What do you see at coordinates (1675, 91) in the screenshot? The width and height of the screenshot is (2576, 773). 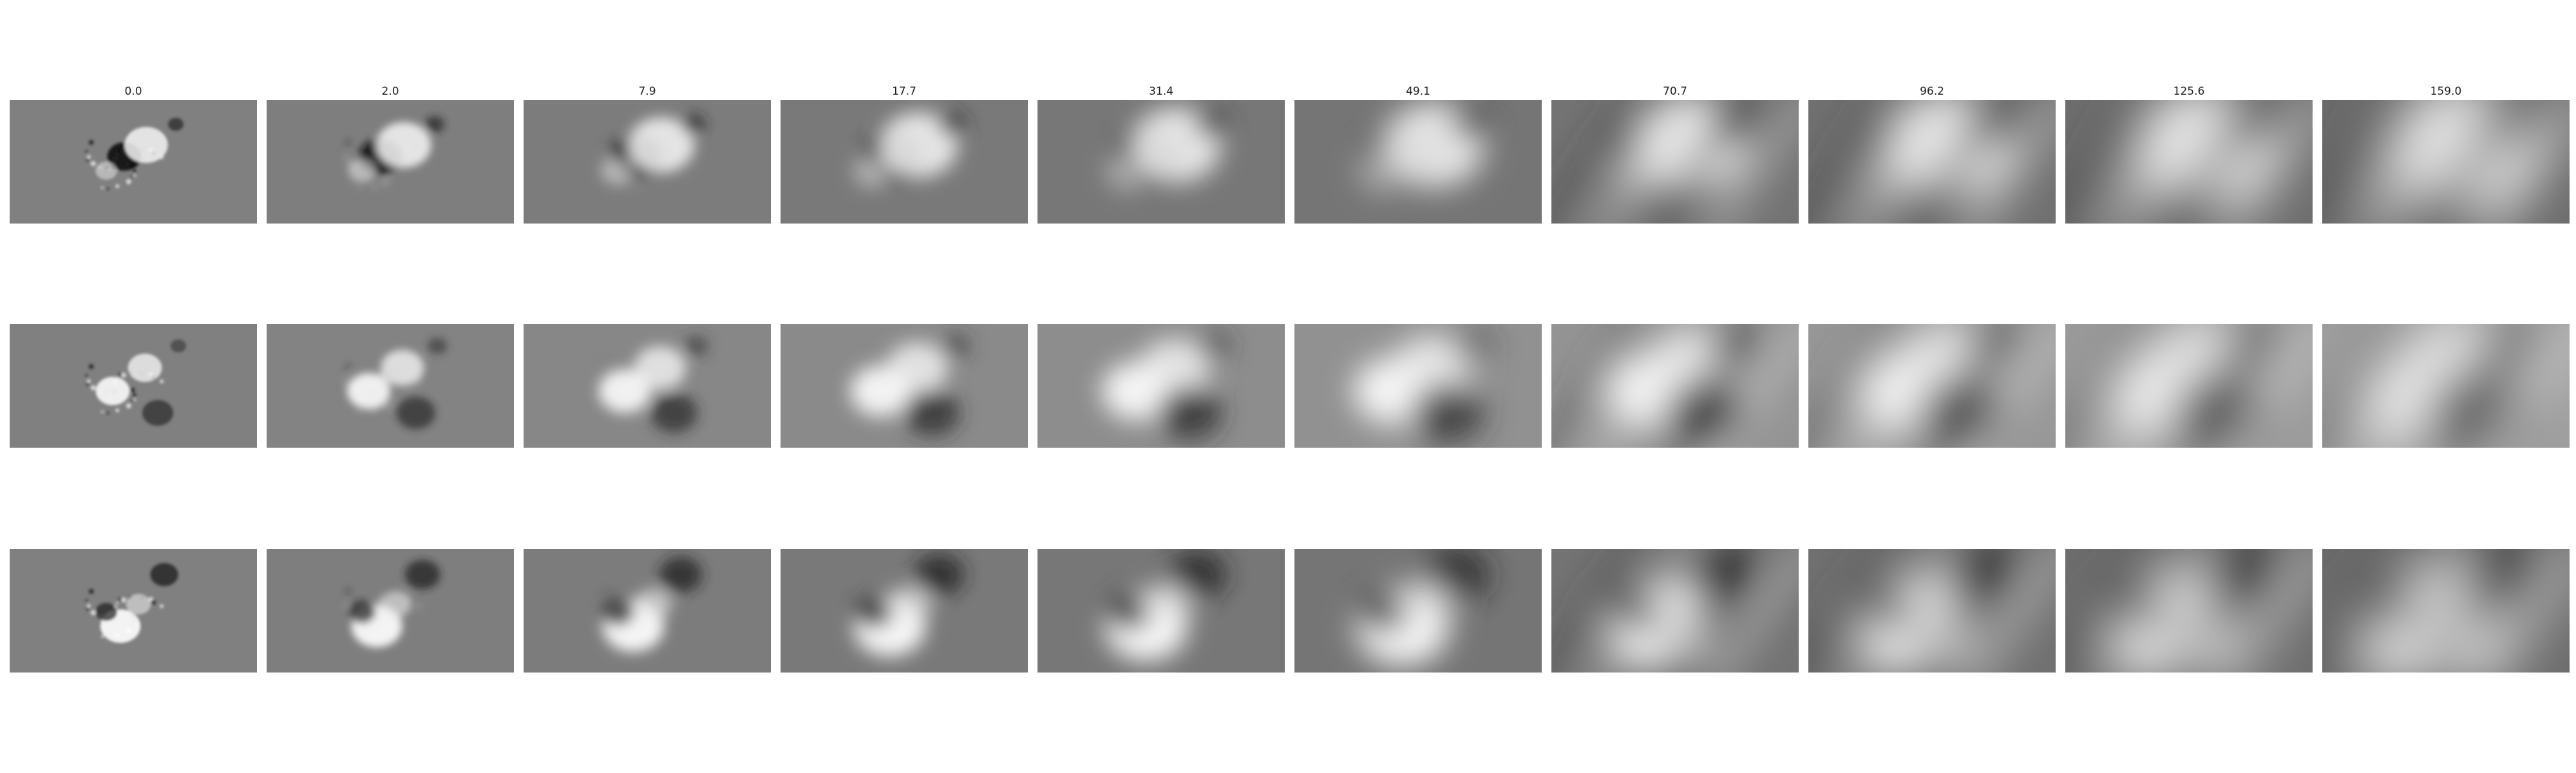 I see `column-title: 70.7` at bounding box center [1675, 91].